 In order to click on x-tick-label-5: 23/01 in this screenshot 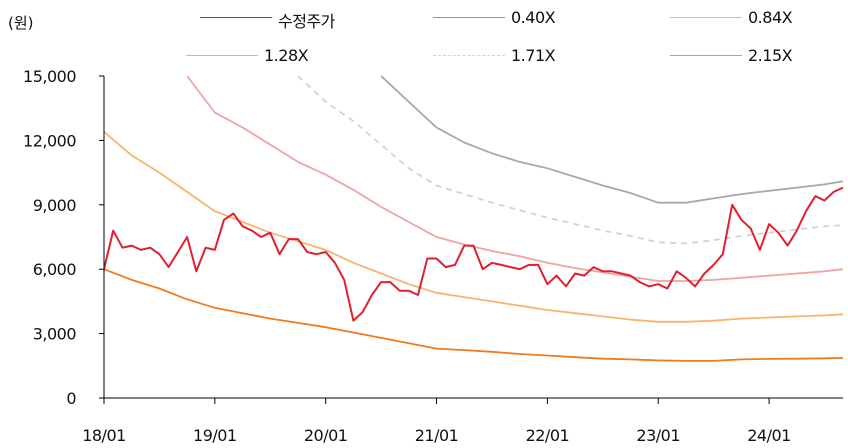, I will do `click(658, 435)`.